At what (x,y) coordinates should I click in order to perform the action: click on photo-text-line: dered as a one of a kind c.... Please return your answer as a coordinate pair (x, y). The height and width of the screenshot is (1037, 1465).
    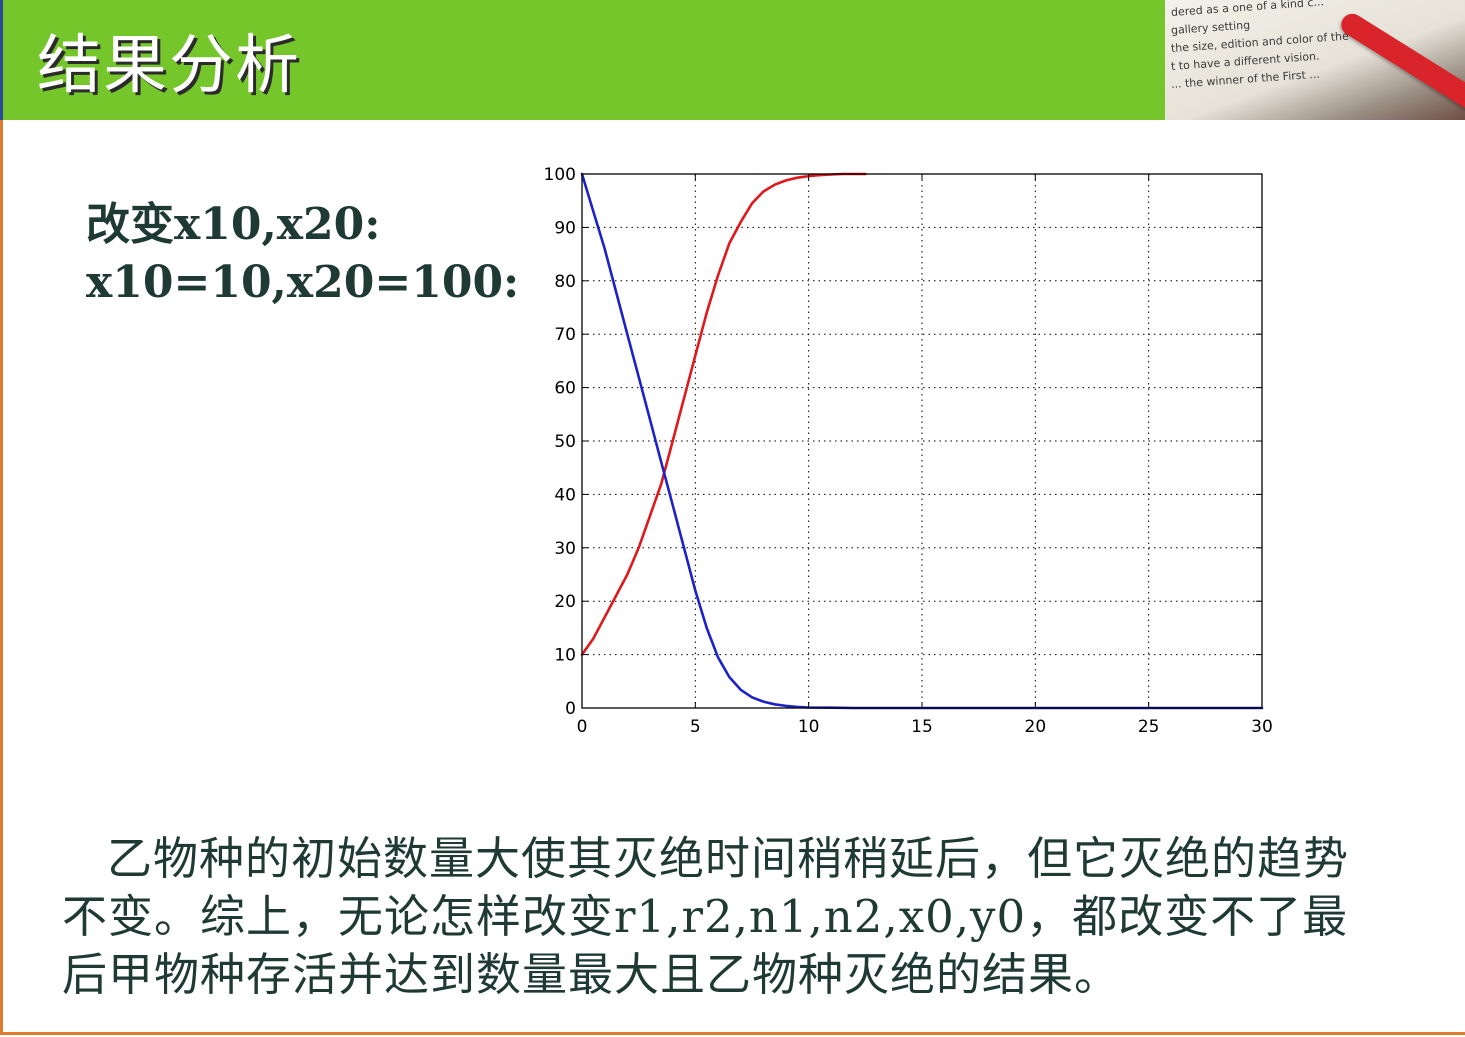
    Looking at the image, I should click on (1247, 9).